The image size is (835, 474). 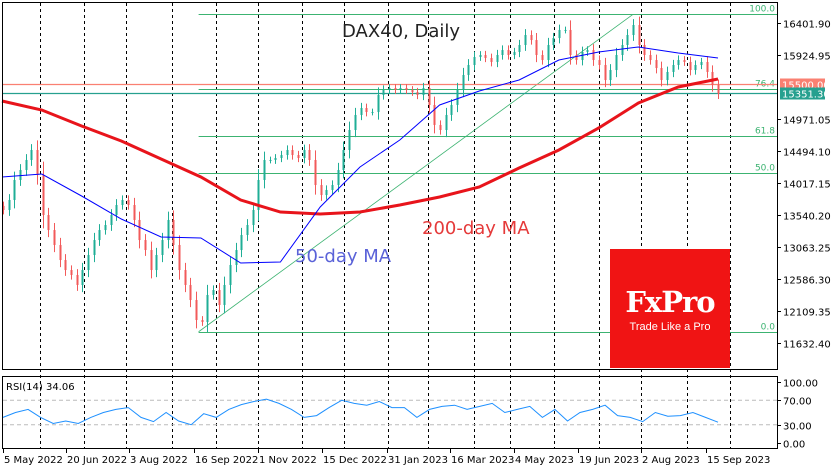 What do you see at coordinates (807, 345) in the screenshot?
I see `price-tick-label: 11632.40` at bounding box center [807, 345].